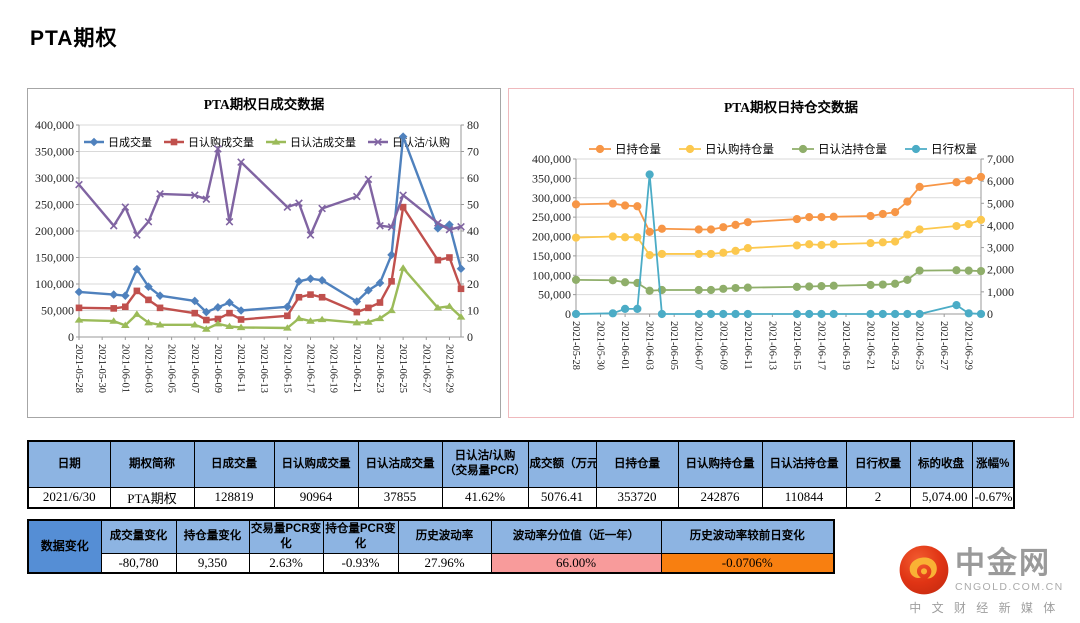  What do you see at coordinates (638, 149) in the screenshot?
I see `svg-text: 日持仓量` at bounding box center [638, 149].